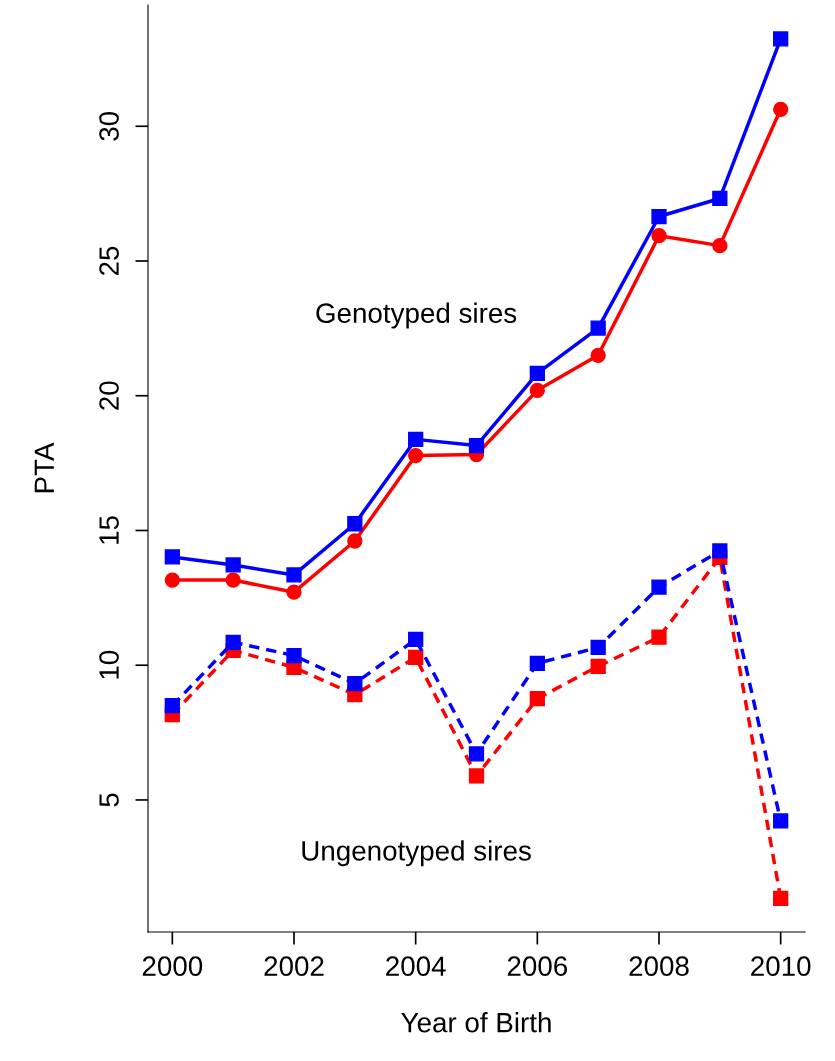 This screenshot has width=835, height=1061. What do you see at coordinates (416, 315) in the screenshot?
I see `annotation: Genotyped sires` at bounding box center [416, 315].